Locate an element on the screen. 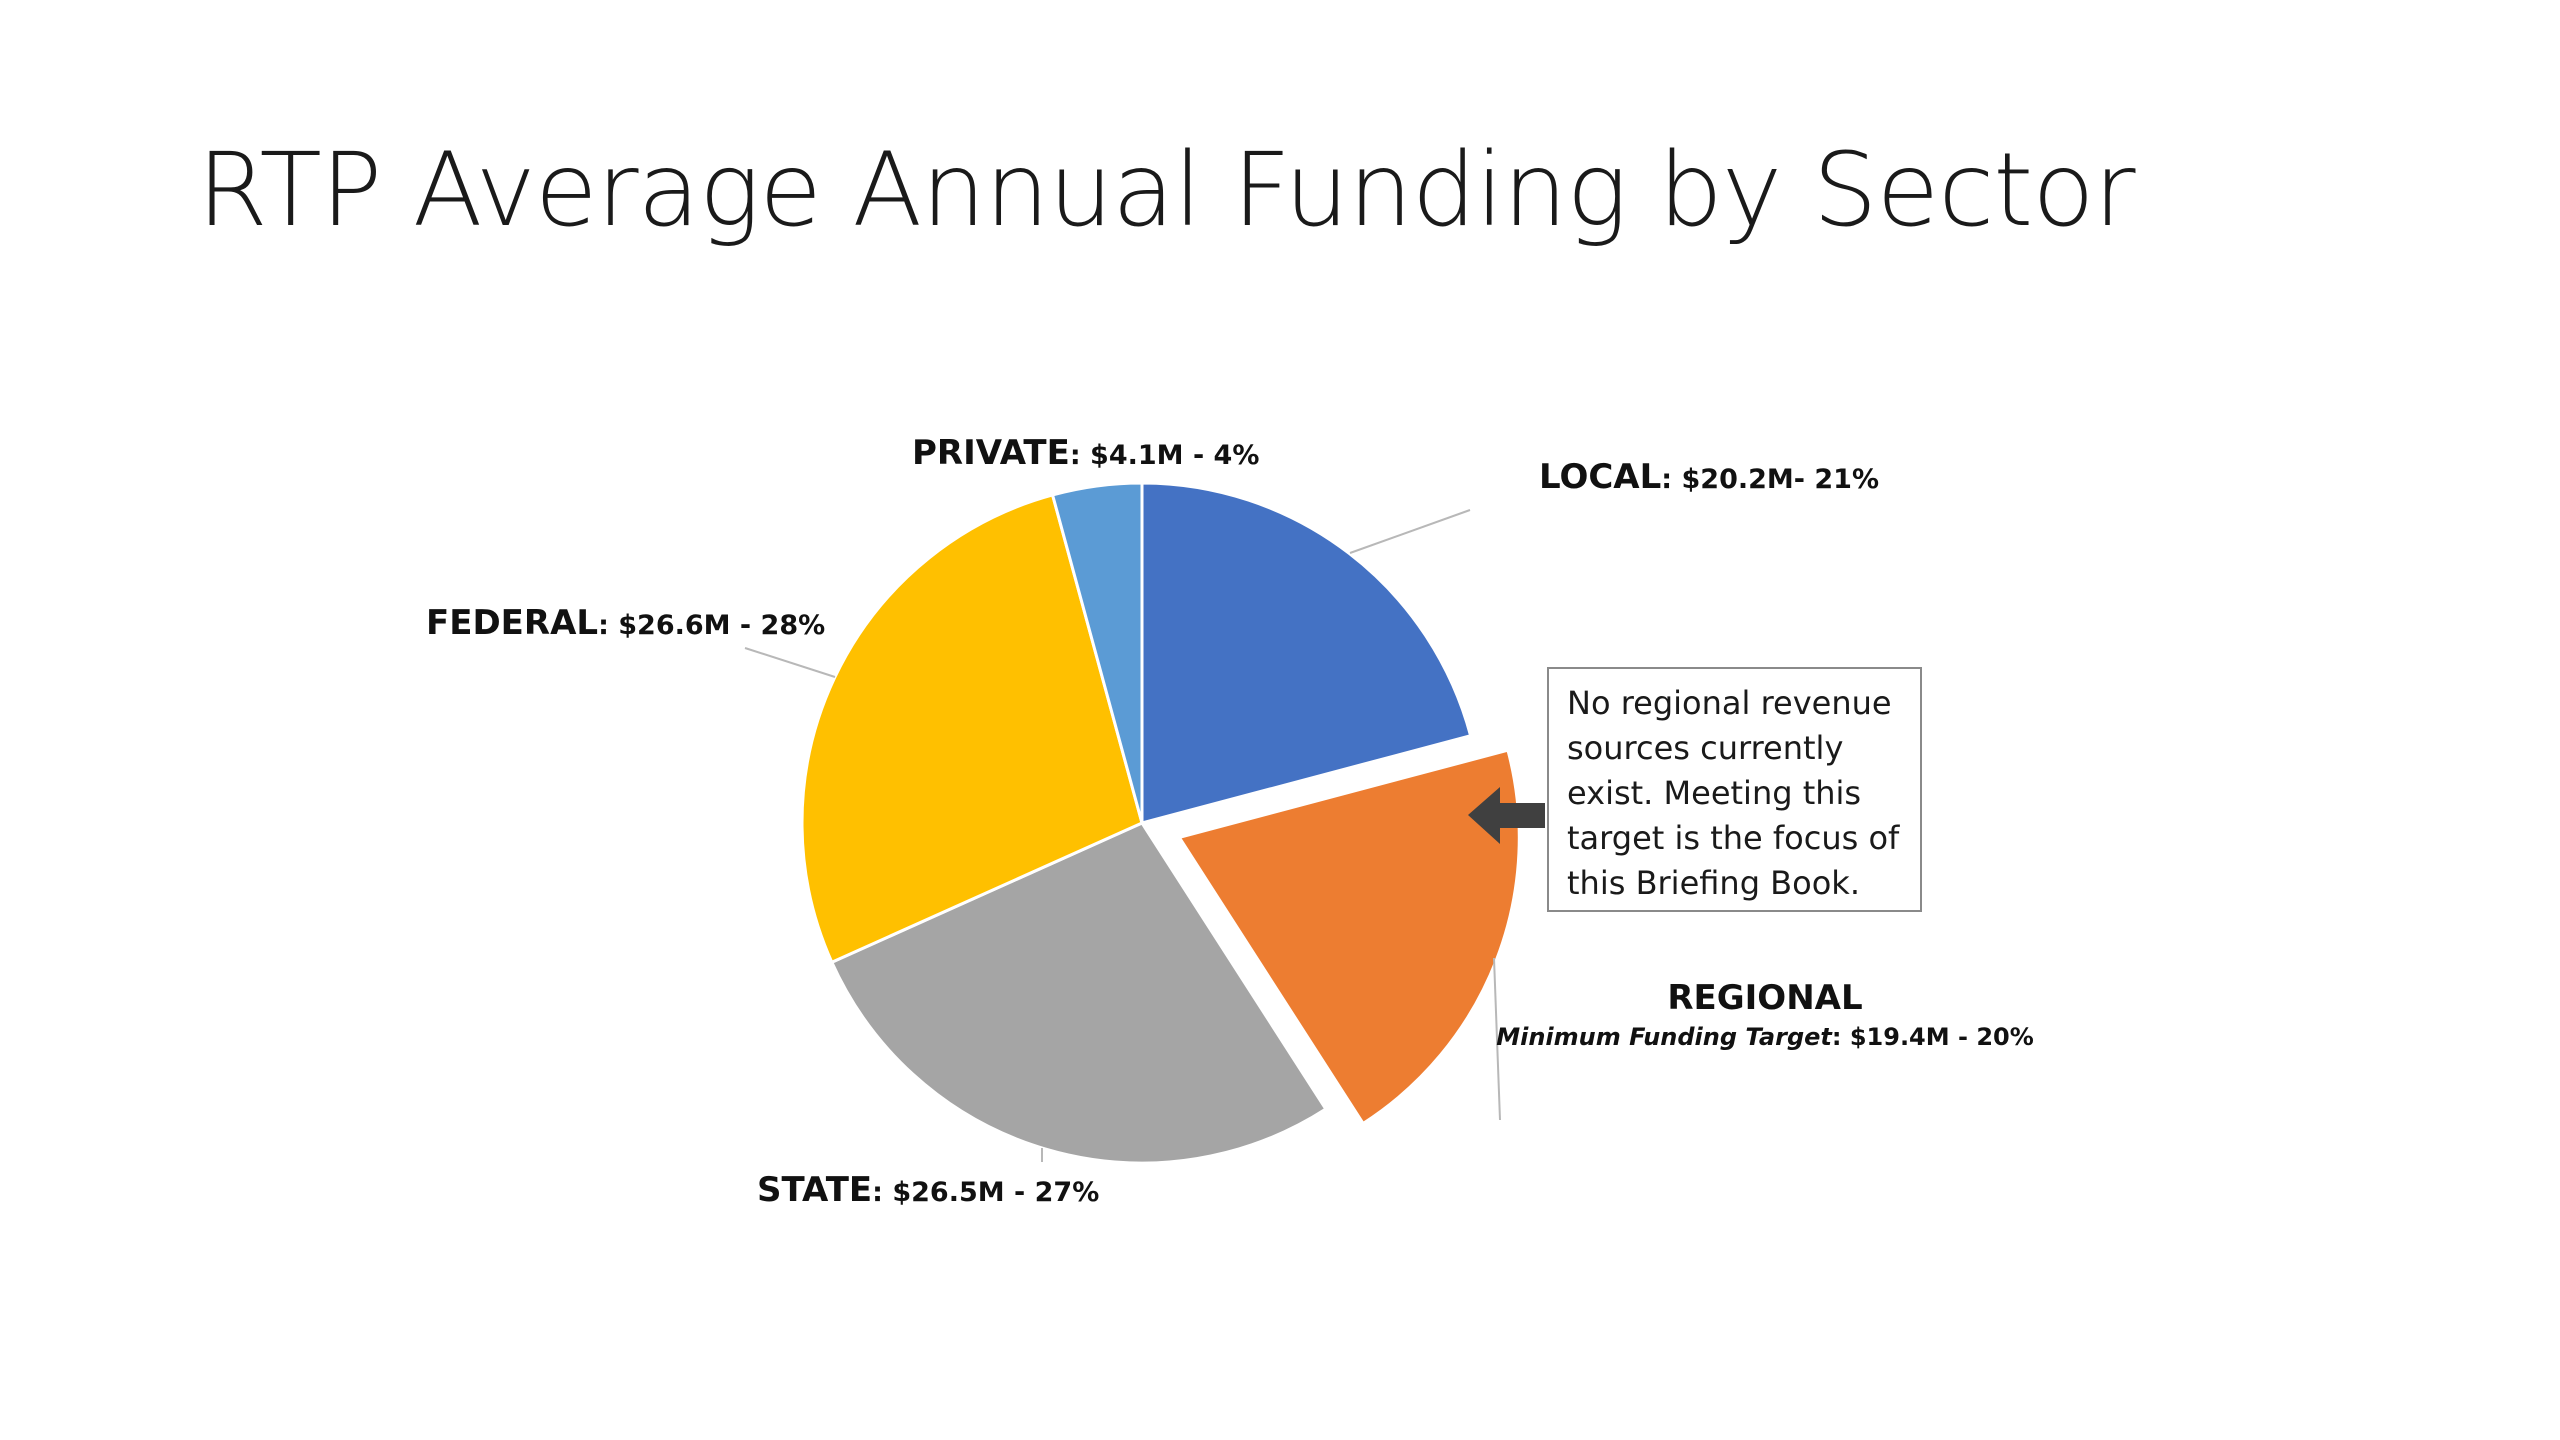  label-local-value: : $20.2M- 21% is located at coordinates (1770, 479).